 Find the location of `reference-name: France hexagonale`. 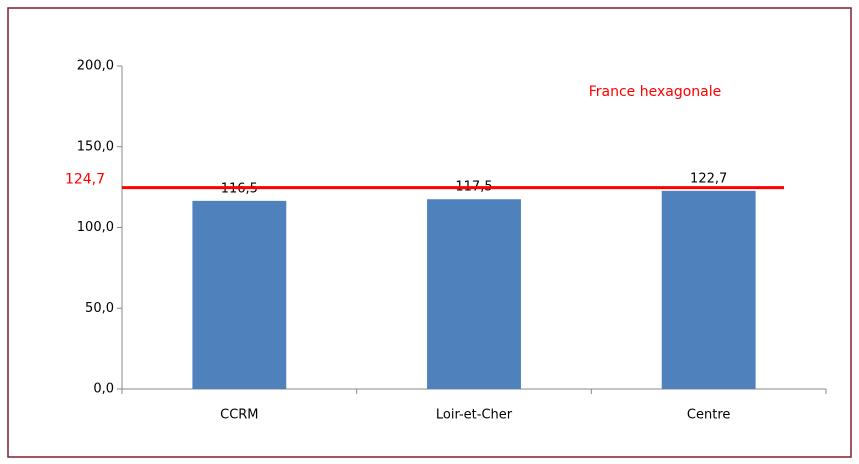

reference-name: France hexagonale is located at coordinates (655, 92).